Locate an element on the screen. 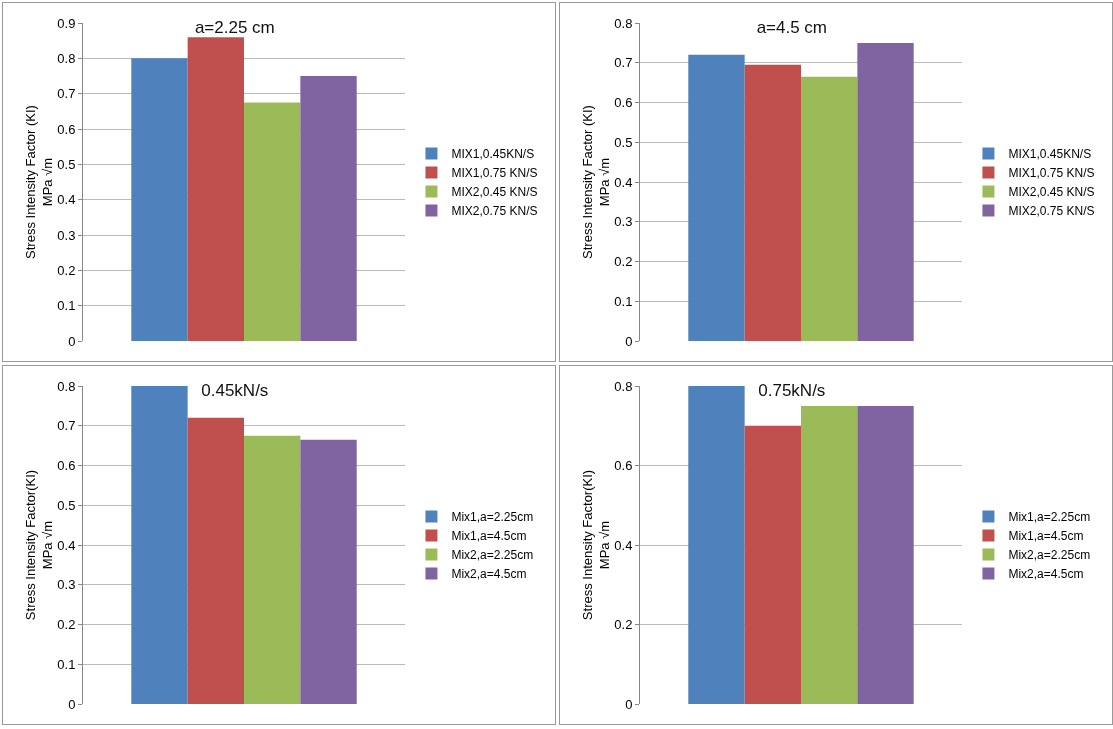  chart-title: 0.45kN/s is located at coordinates (235, 390).